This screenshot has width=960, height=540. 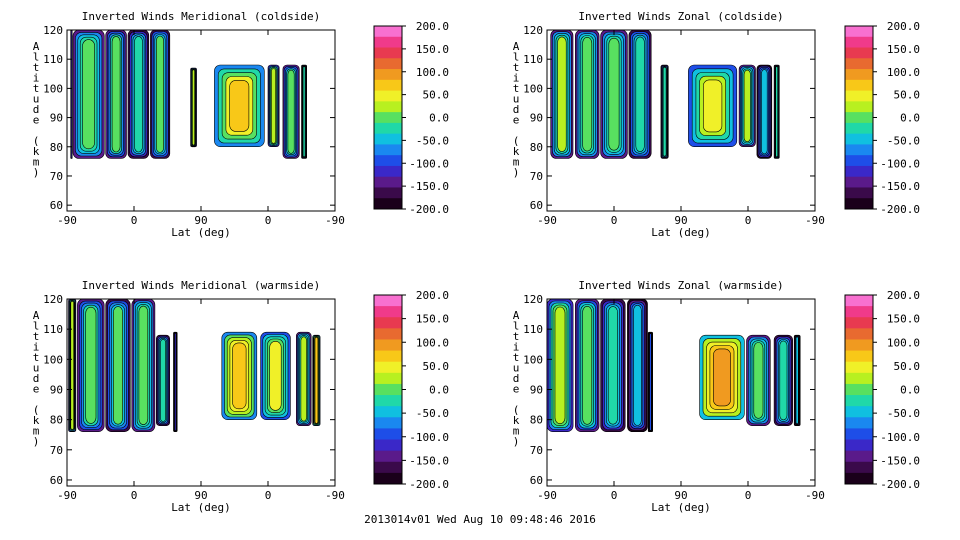 I want to click on y-axis-label-char: A, so click(x=36, y=315).